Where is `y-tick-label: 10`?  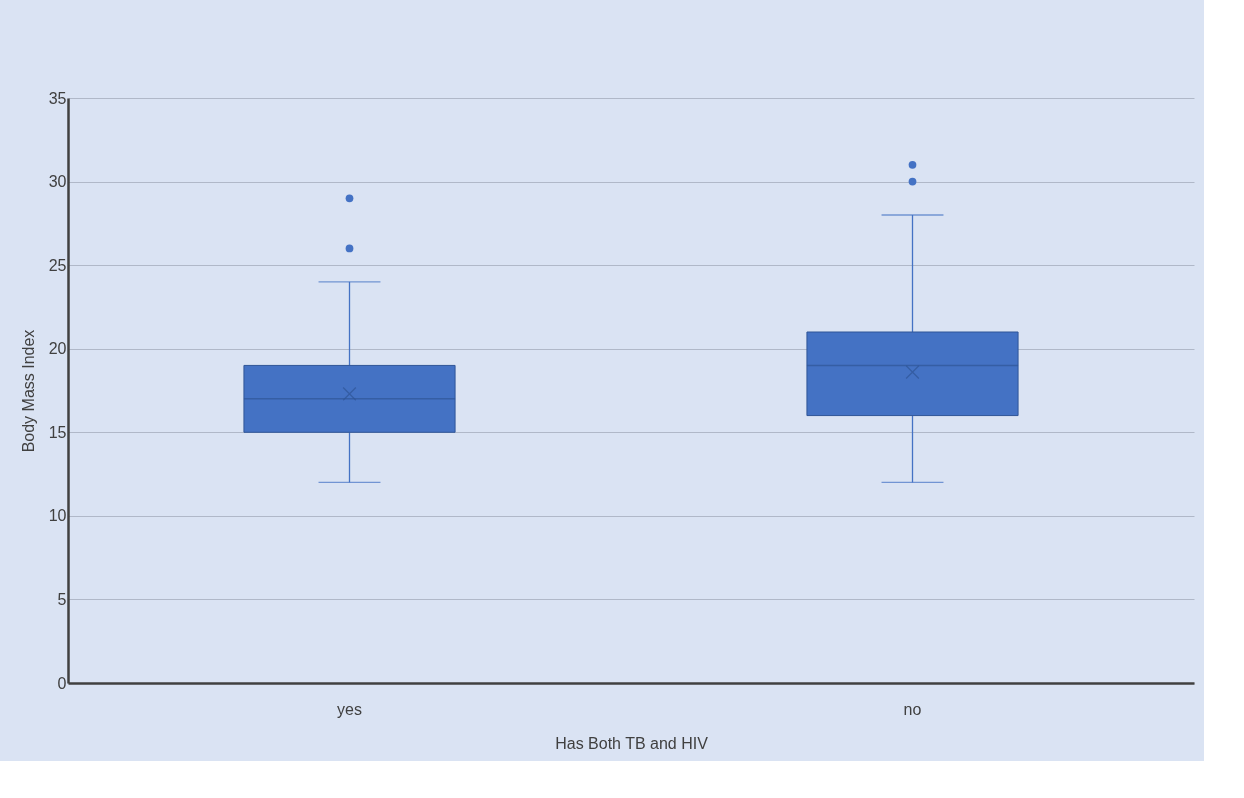 y-tick-label: 10 is located at coordinates (57, 516).